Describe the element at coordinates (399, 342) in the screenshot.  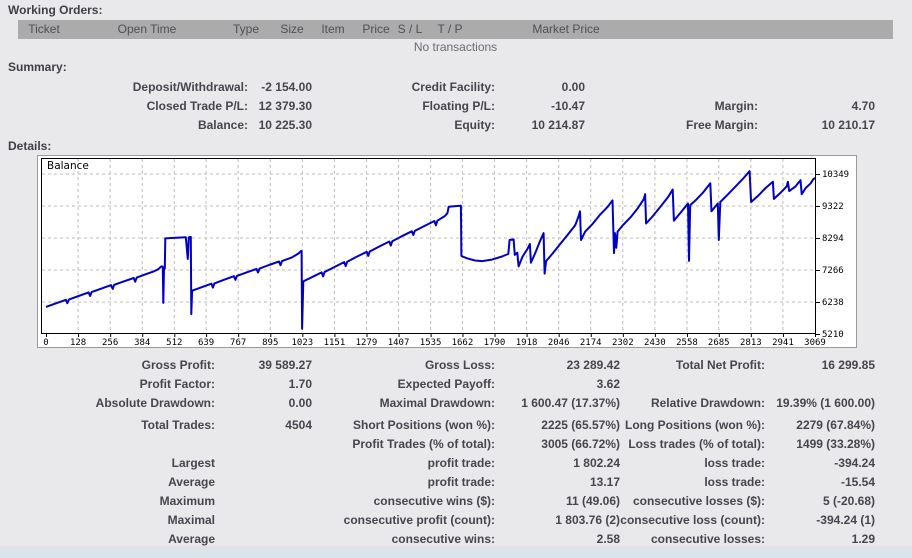
I see `x-axis-tick-label: 1407` at that location.